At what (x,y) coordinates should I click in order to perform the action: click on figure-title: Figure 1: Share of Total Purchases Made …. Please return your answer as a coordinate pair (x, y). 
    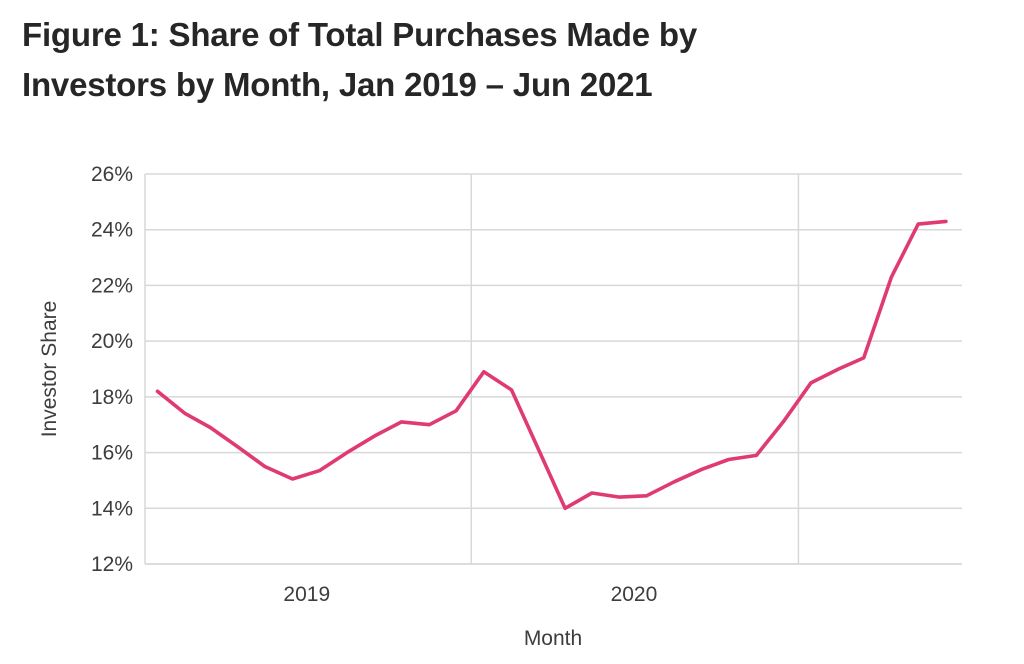
    Looking at the image, I should click on (472, 60).